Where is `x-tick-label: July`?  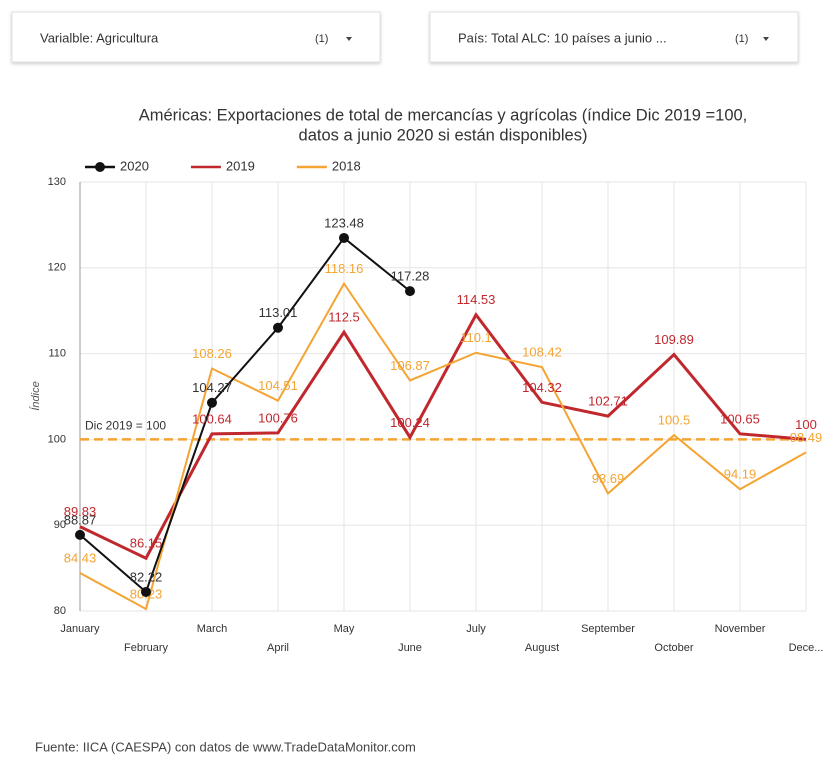 x-tick-label: July is located at coordinates (476, 629).